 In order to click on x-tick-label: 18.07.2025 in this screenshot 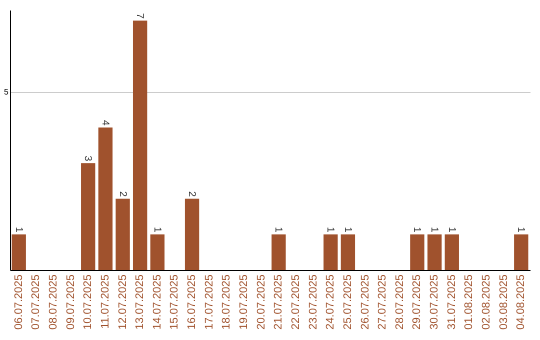, I will do `click(226, 302)`.